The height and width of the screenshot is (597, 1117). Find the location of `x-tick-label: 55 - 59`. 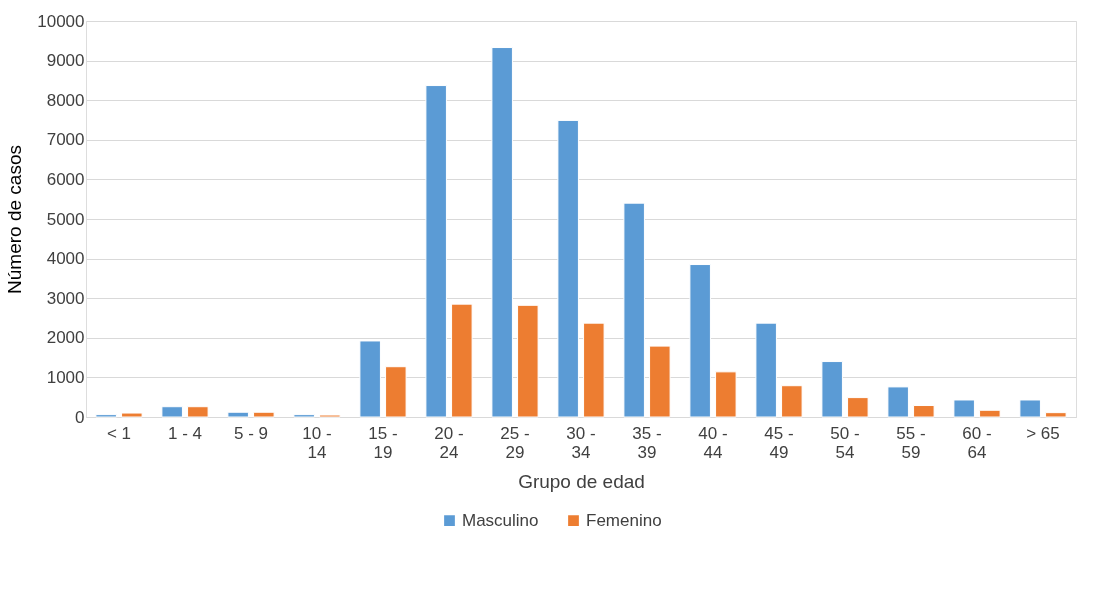

x-tick-label: 55 - 59 is located at coordinates (911, 442).